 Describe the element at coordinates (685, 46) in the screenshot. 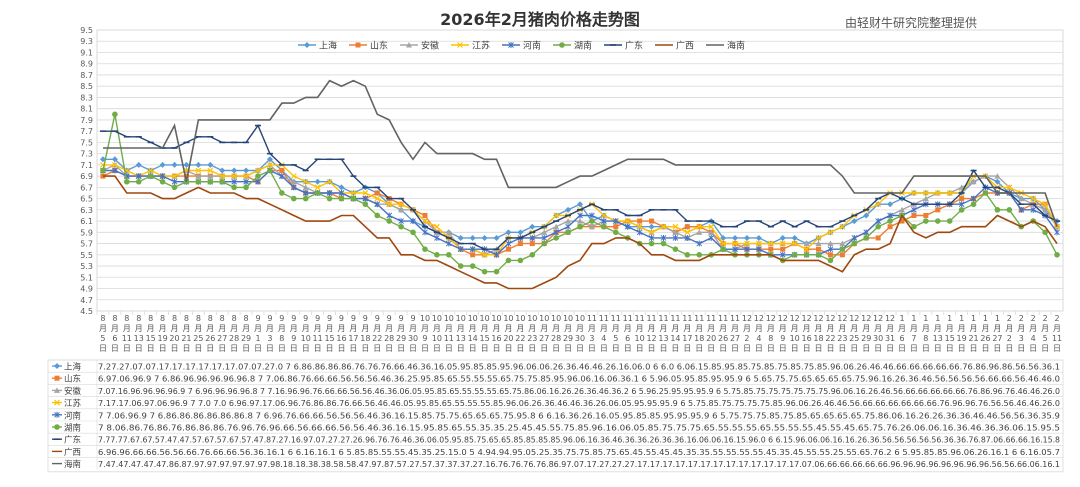

I see `legend-label: 广西` at that location.